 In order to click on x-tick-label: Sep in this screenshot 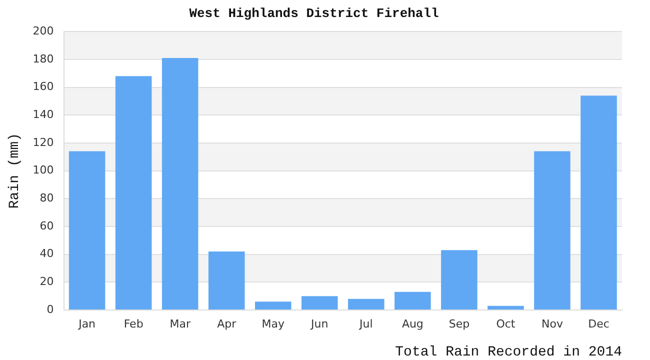, I will do `click(459, 323)`.